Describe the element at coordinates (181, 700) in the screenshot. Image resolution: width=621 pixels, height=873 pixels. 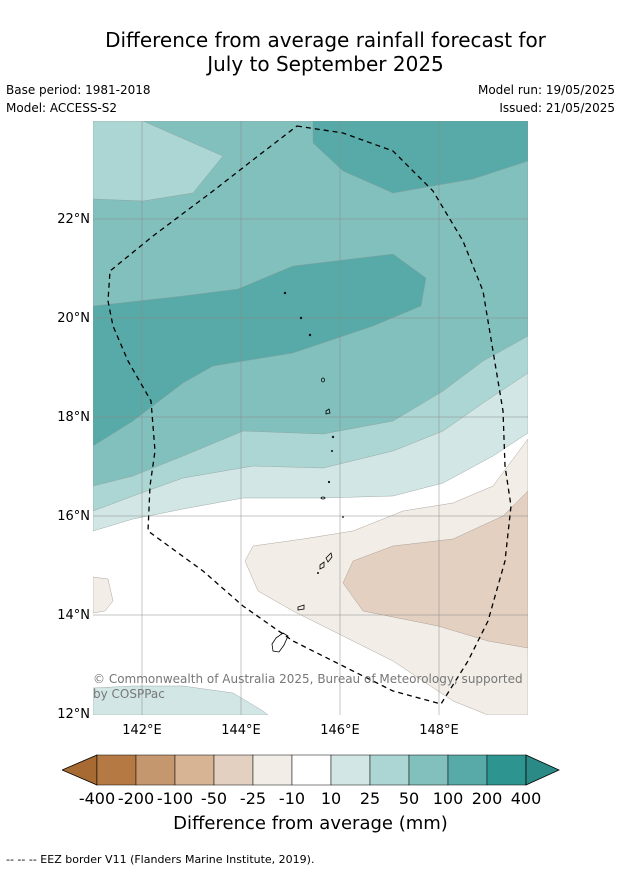
I see `contour-10-25-south` at that location.